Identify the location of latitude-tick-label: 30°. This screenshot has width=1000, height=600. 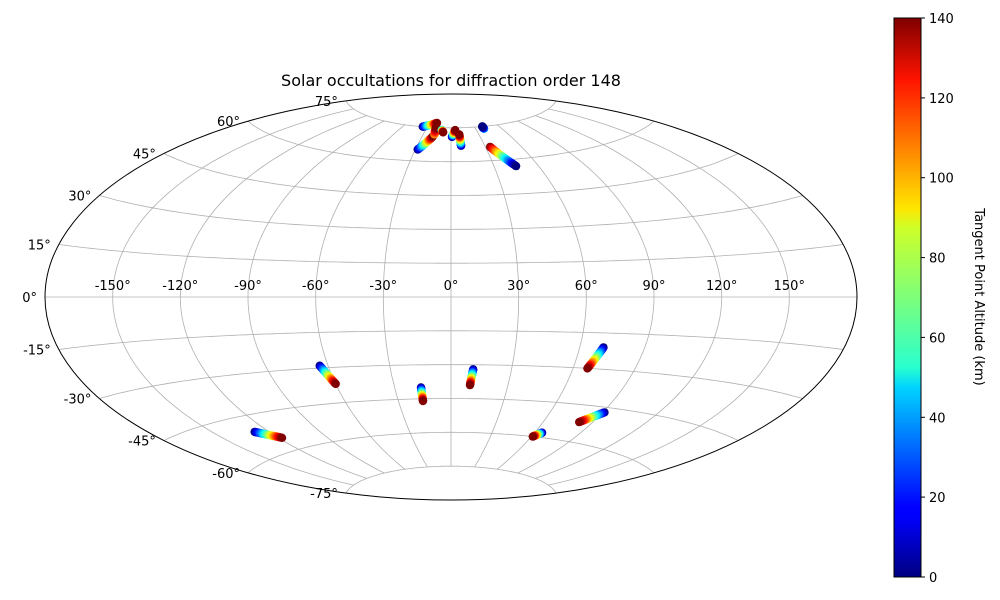
(79, 197).